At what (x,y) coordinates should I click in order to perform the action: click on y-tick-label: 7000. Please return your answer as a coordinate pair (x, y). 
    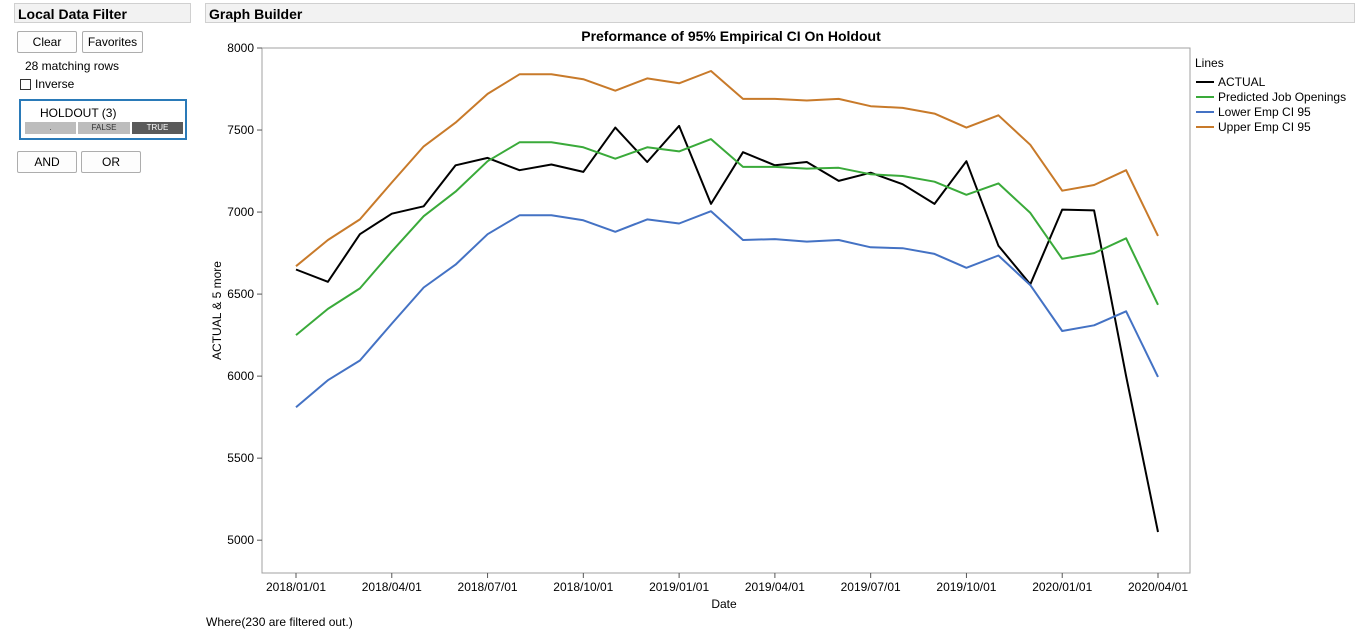
    Looking at the image, I should click on (240, 212).